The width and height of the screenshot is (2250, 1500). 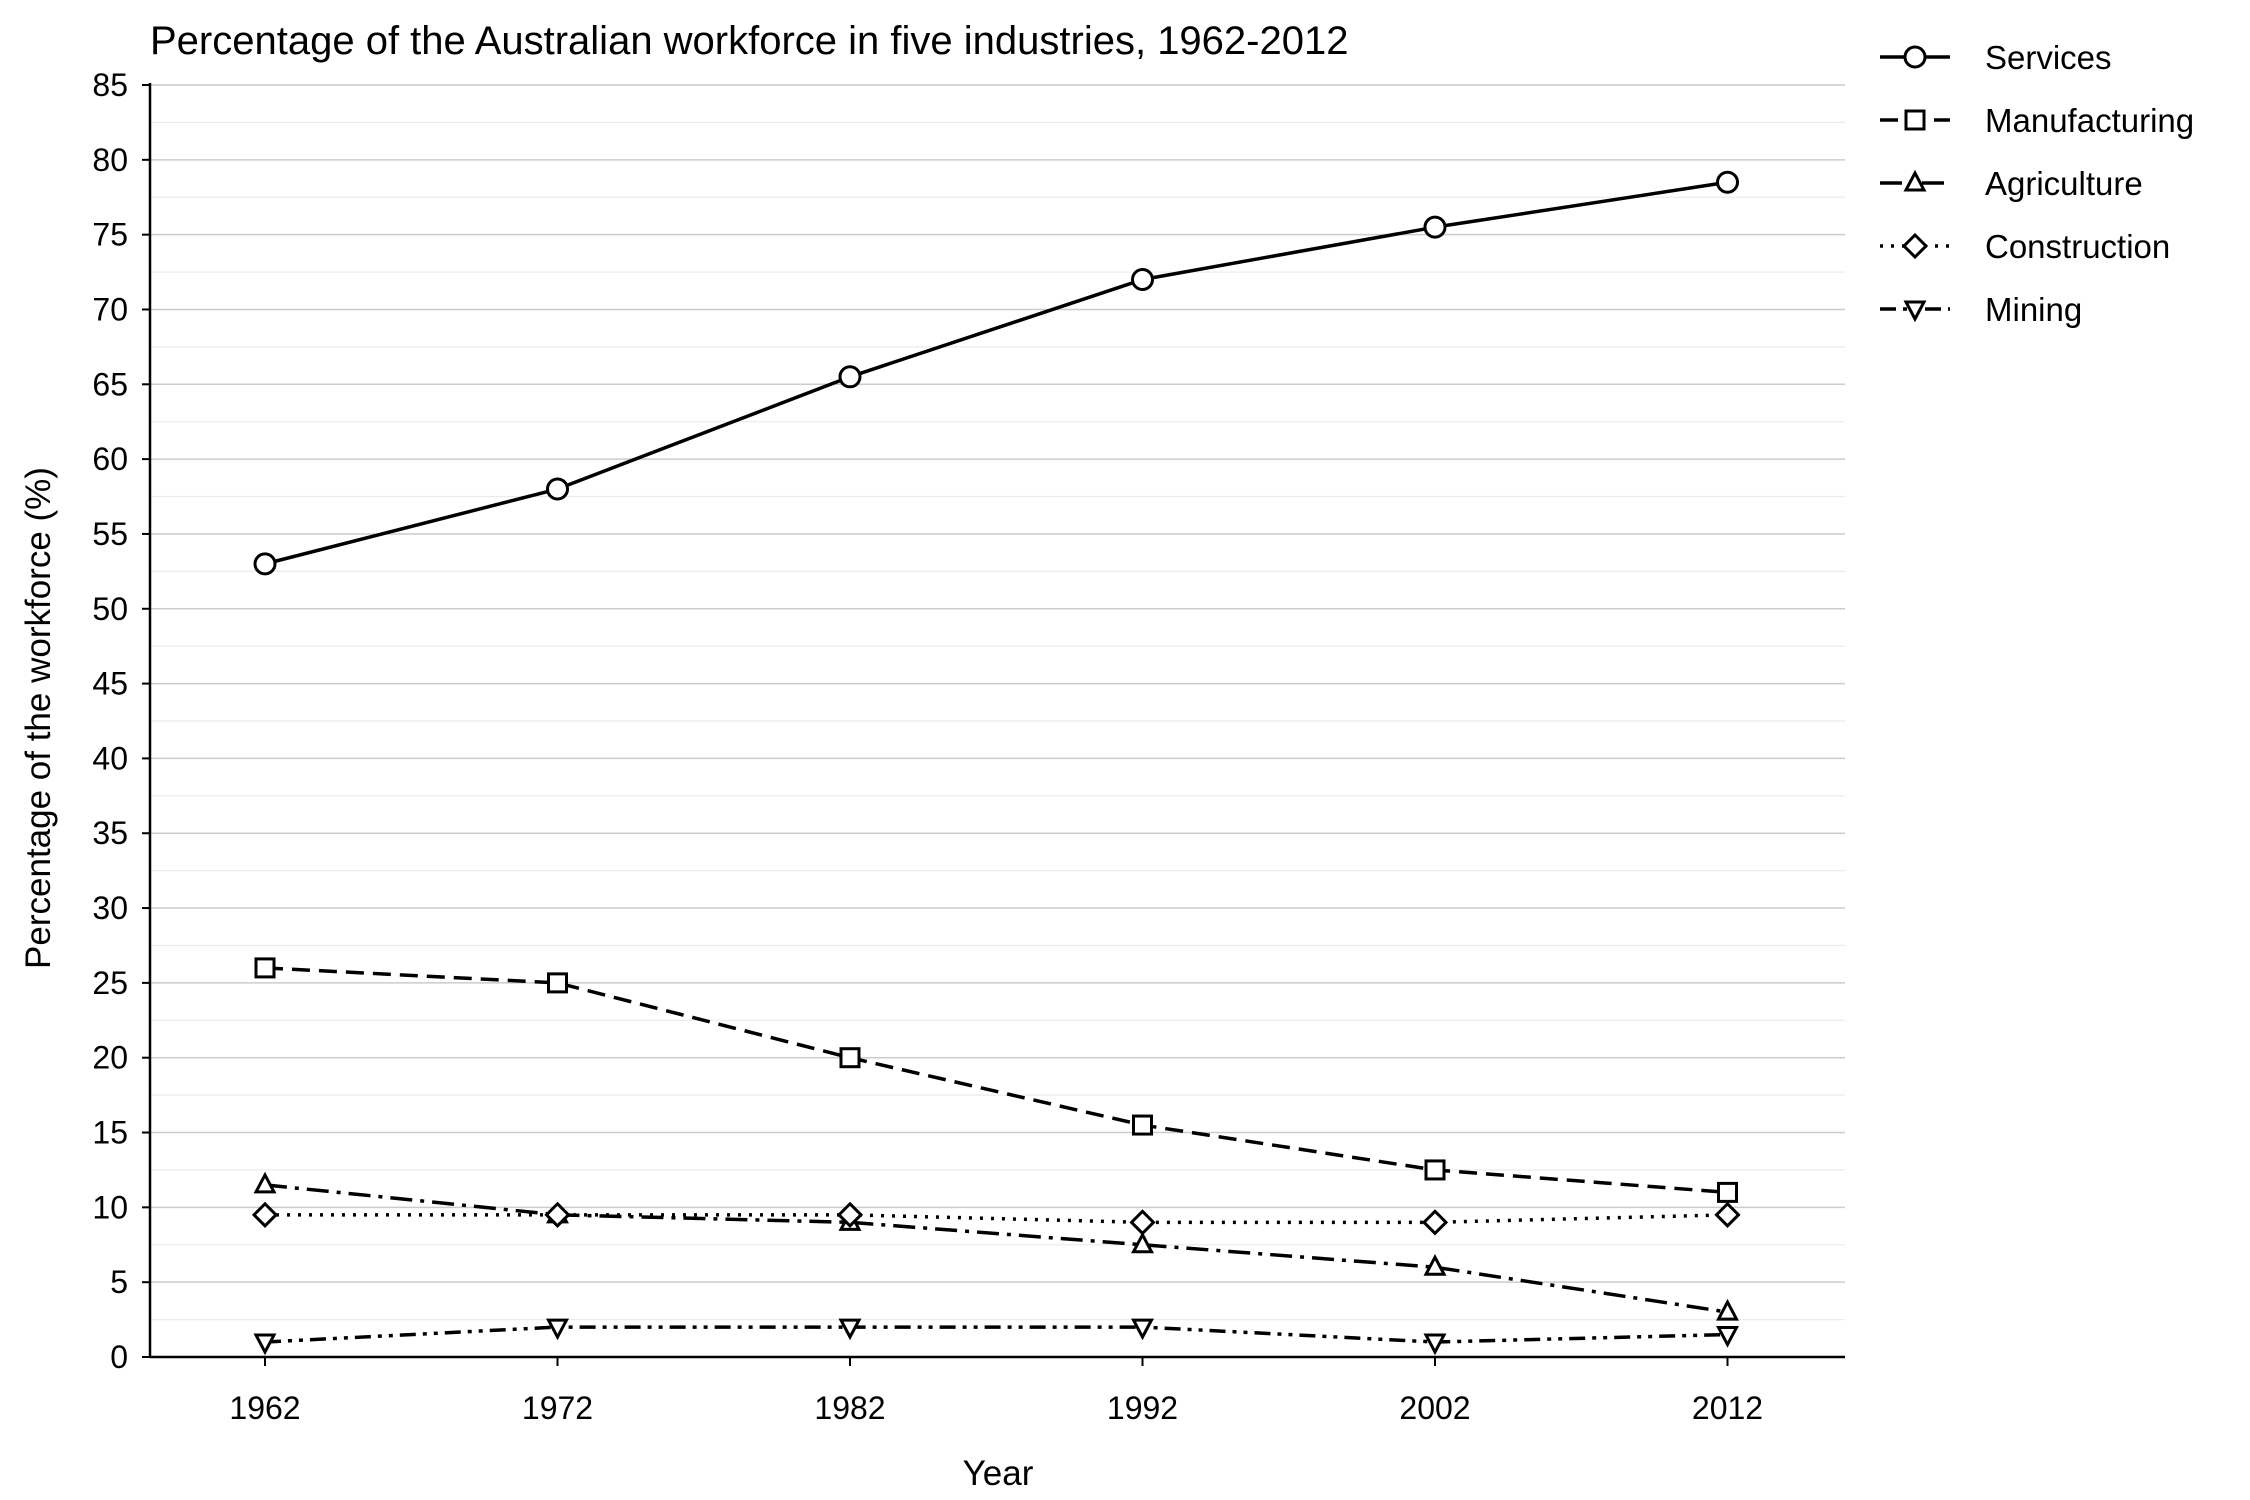 I want to click on series-line-agriculture, so click(x=996, y=1248).